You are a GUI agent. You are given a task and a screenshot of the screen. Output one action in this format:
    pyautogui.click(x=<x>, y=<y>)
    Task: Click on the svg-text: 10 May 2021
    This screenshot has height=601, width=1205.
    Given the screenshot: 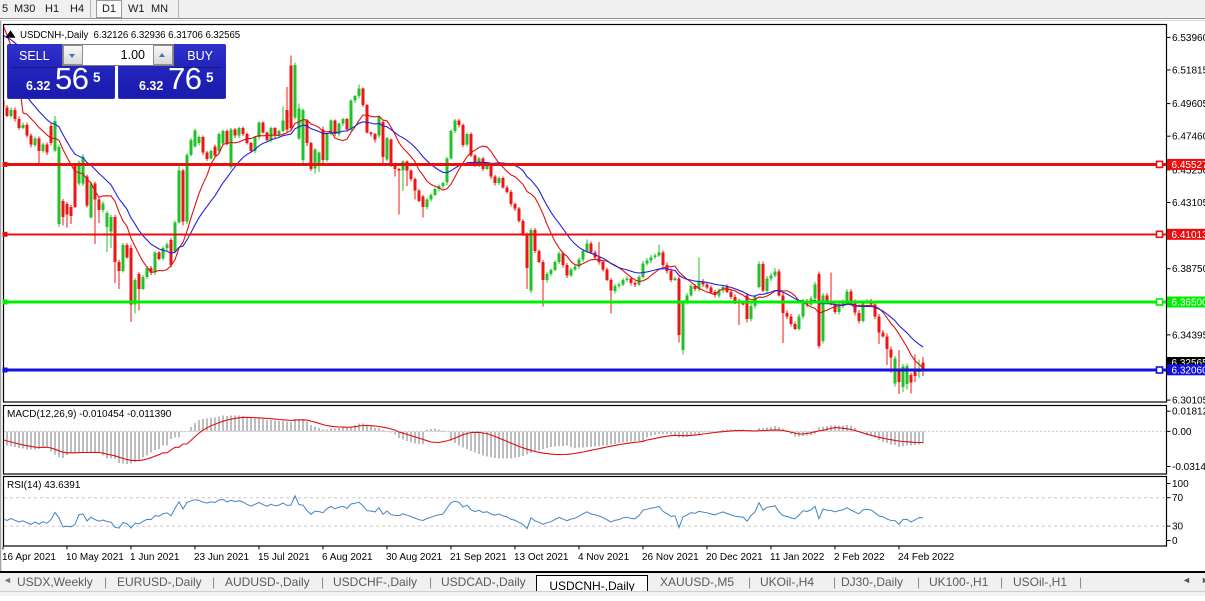 What is the action you would take?
    pyautogui.click(x=95, y=557)
    